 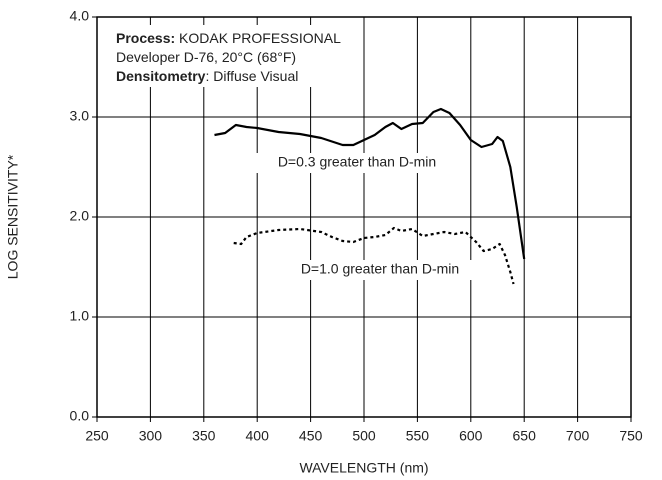 I want to click on x-tick-label: 600, so click(x=471, y=436).